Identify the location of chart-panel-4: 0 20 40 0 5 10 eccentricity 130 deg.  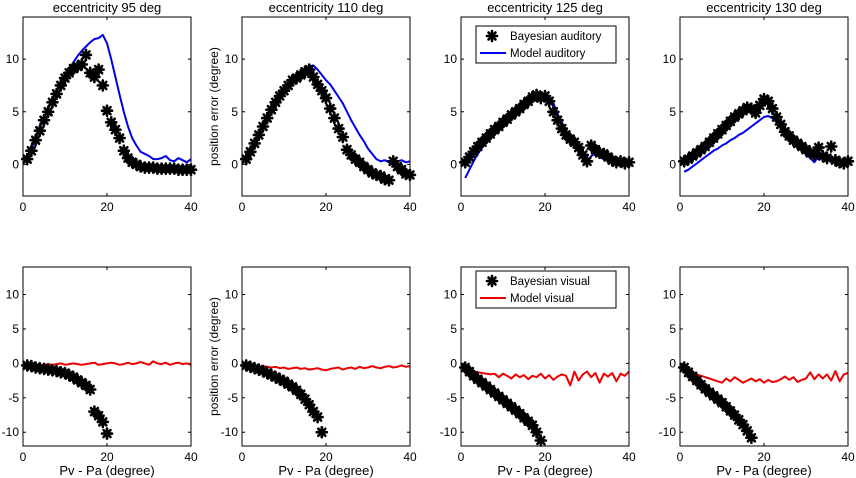
(759, 107).